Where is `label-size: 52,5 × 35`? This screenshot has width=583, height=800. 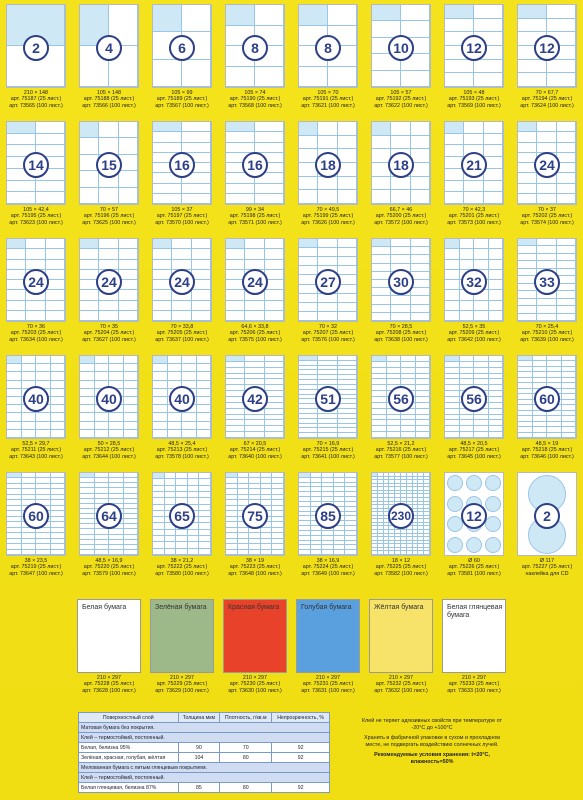
label-size: 52,5 × 35 is located at coordinates (474, 327).